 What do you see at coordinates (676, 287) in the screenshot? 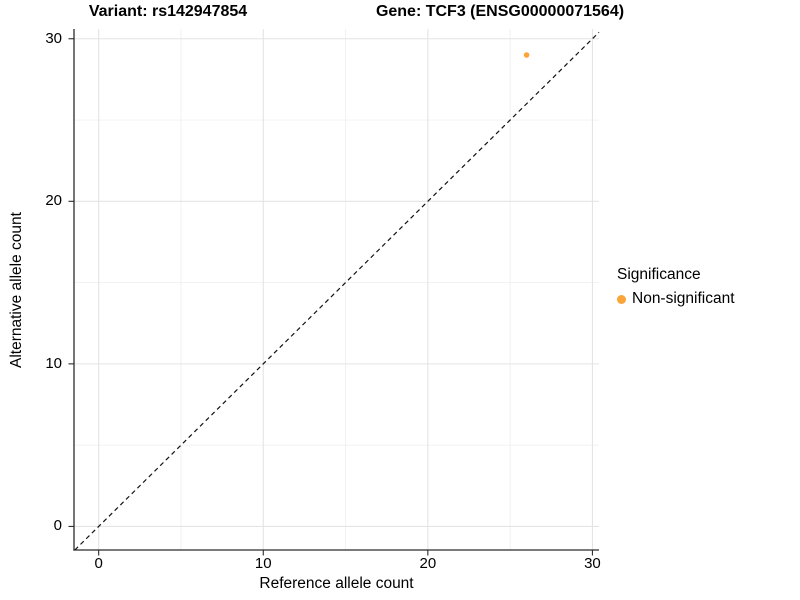
I see `legend: Significance Non-significant` at bounding box center [676, 287].